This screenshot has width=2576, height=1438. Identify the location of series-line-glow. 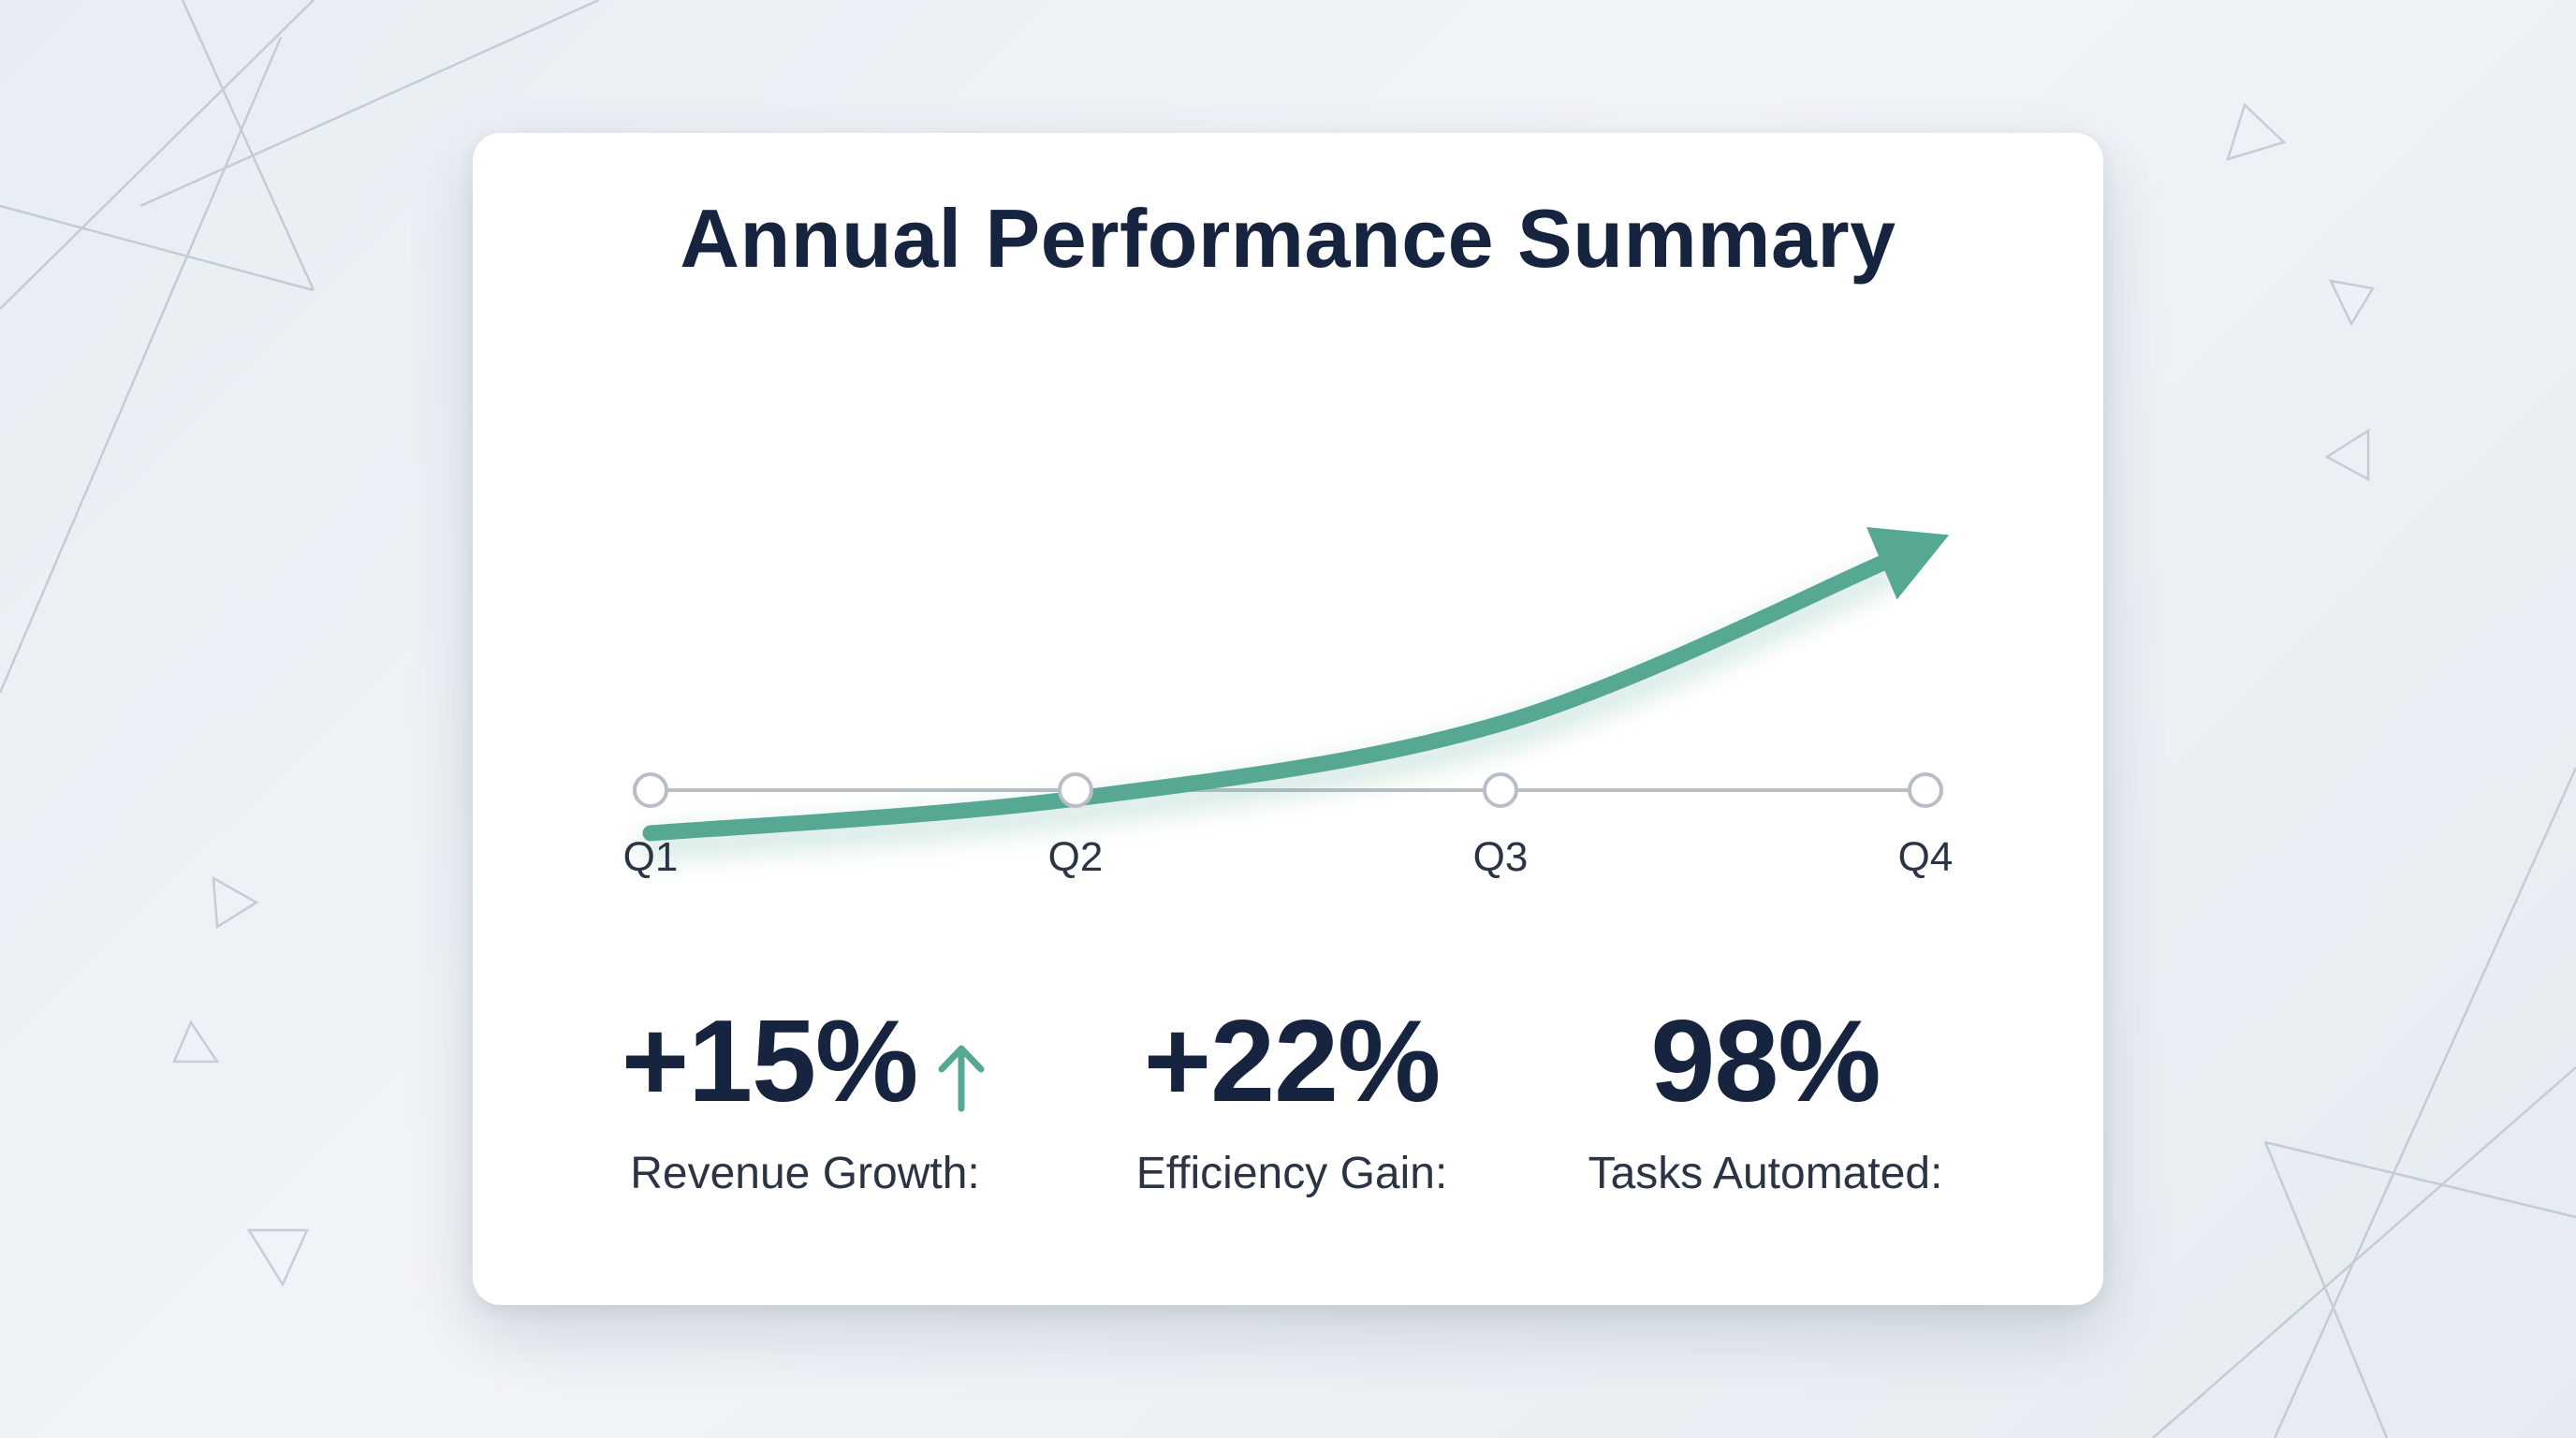
(1269, 709).